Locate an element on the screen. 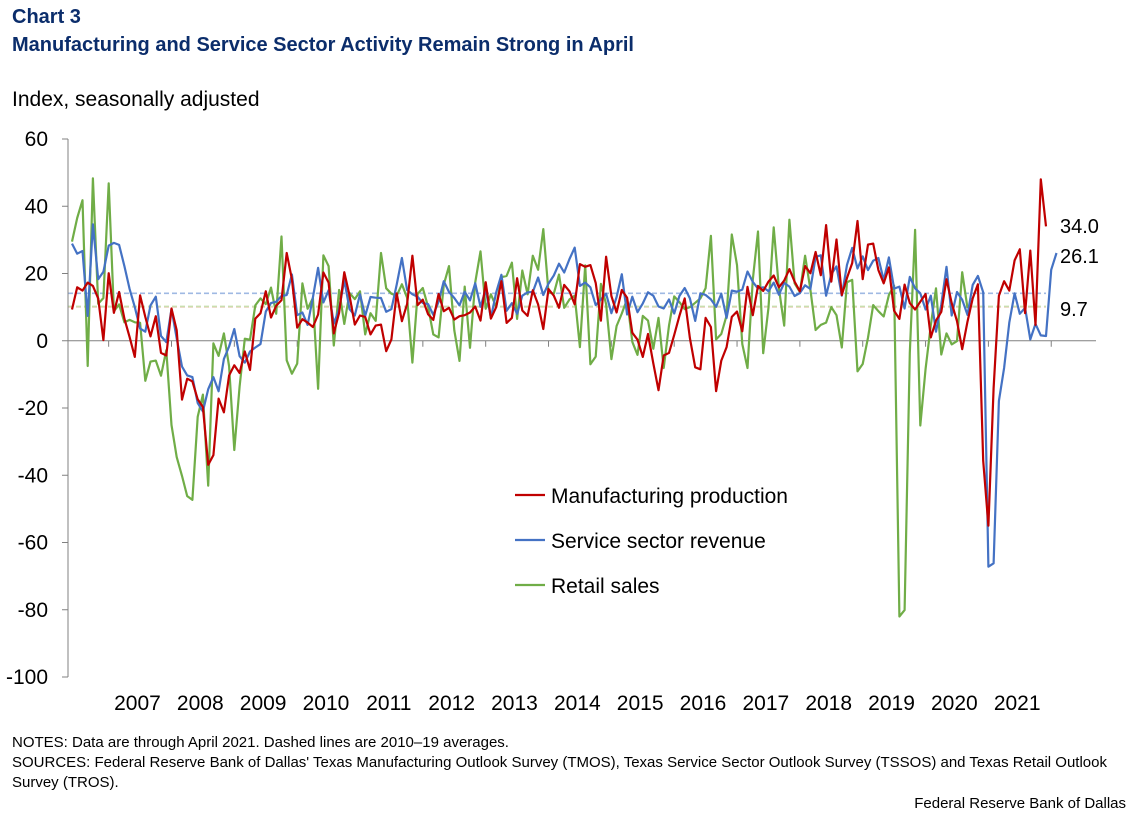 The width and height of the screenshot is (1138, 826). y-tick-label: -100 is located at coordinates (27, 677).